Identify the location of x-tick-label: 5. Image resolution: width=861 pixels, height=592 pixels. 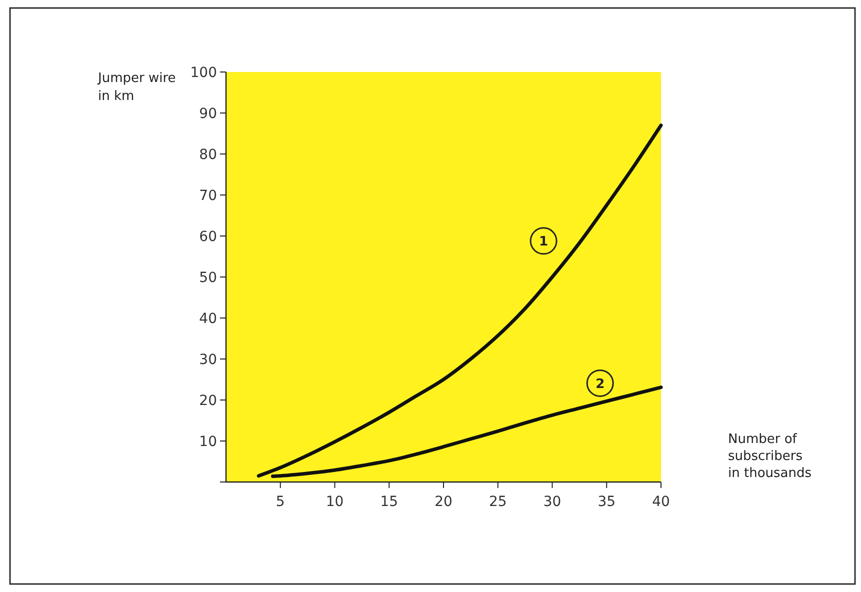
(280, 502).